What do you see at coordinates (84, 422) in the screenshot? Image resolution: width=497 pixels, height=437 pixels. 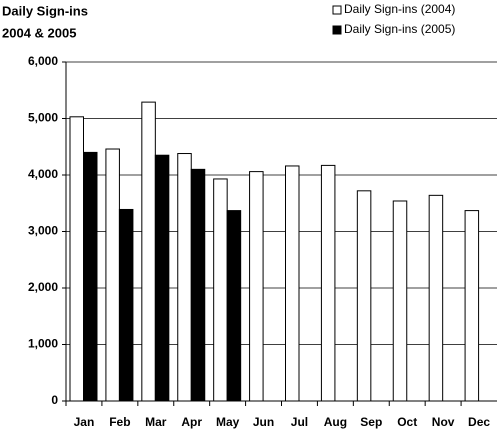 I see `x-tick-label: Jan` at bounding box center [84, 422].